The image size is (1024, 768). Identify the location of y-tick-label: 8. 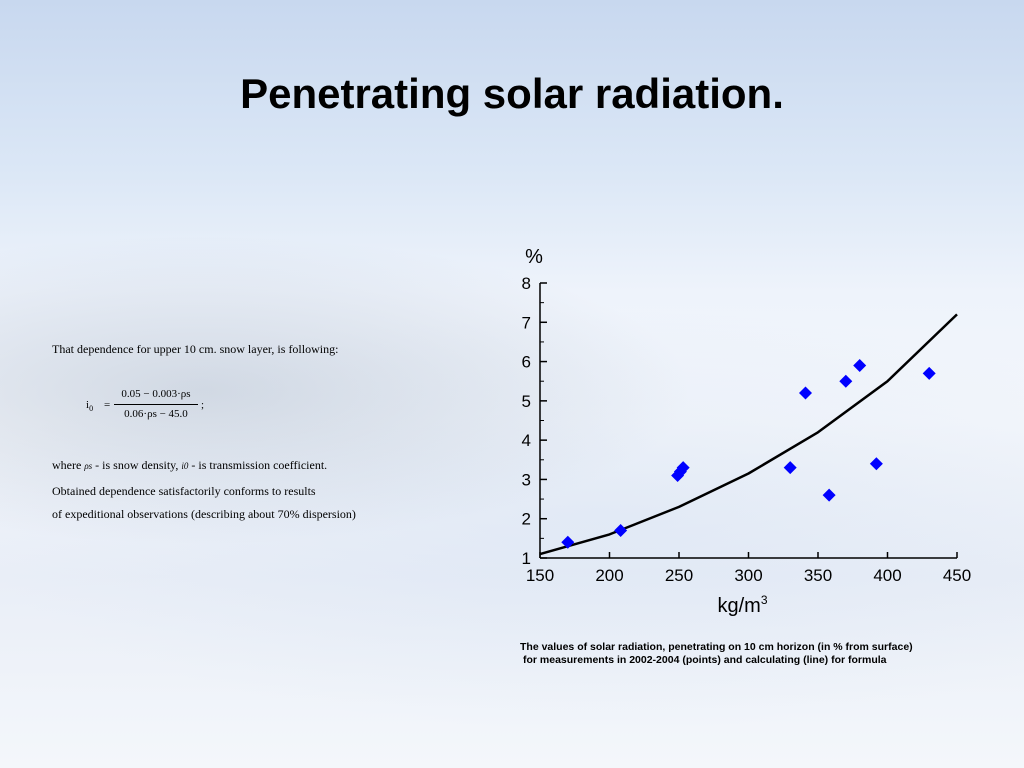
(526, 283).